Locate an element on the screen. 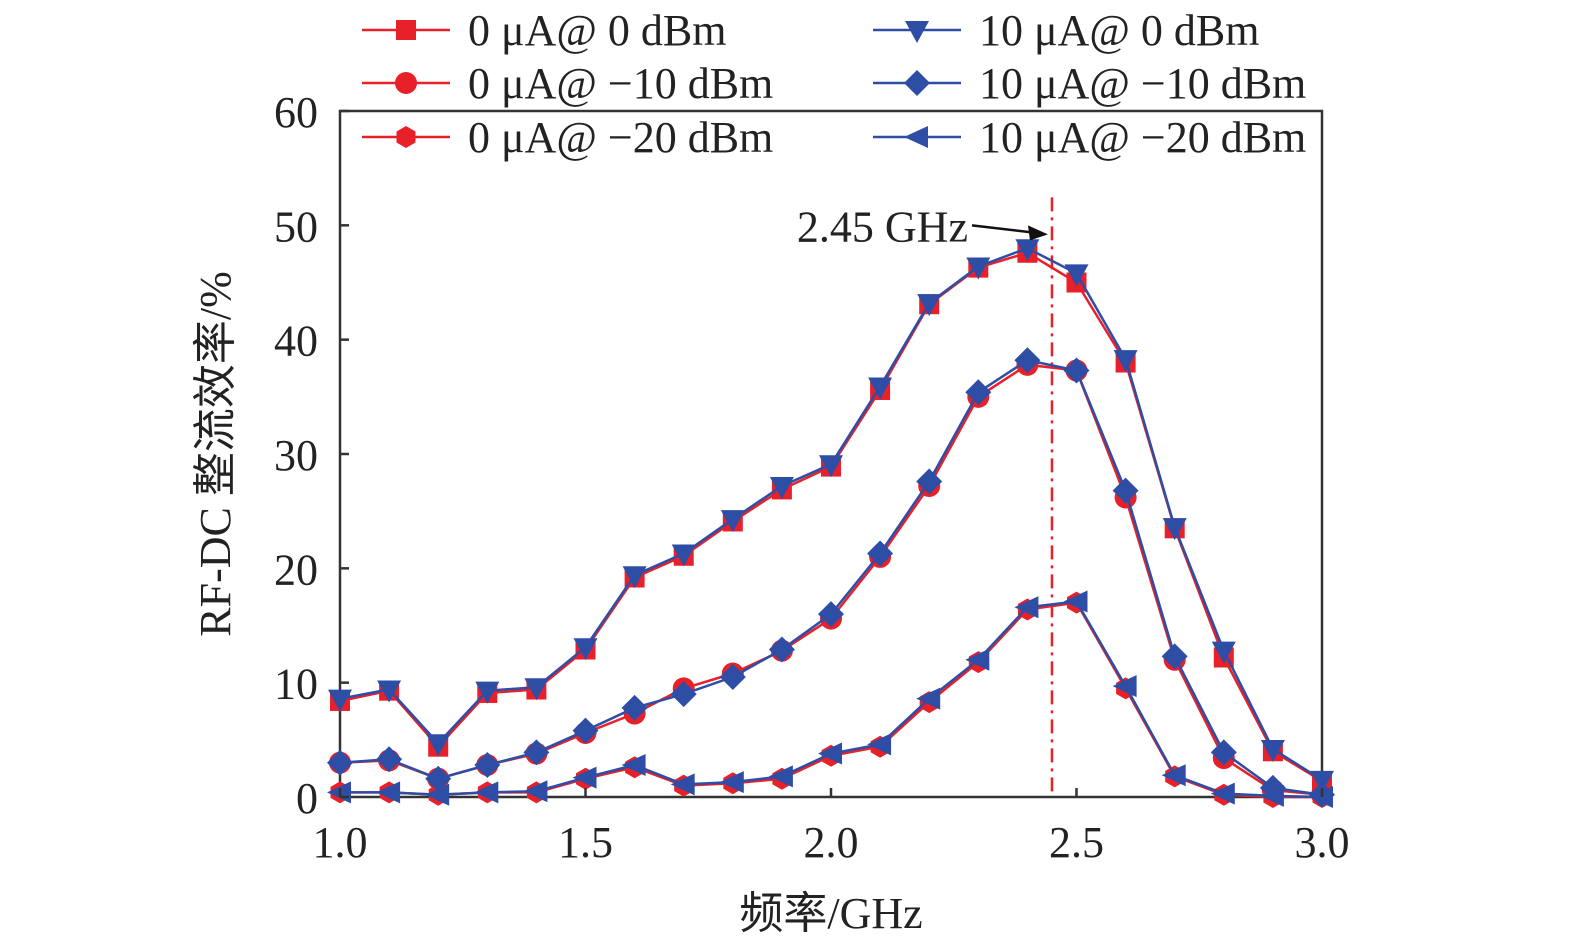  legend-label-0: 0 μA@ 0 dBm is located at coordinates (597, 30).